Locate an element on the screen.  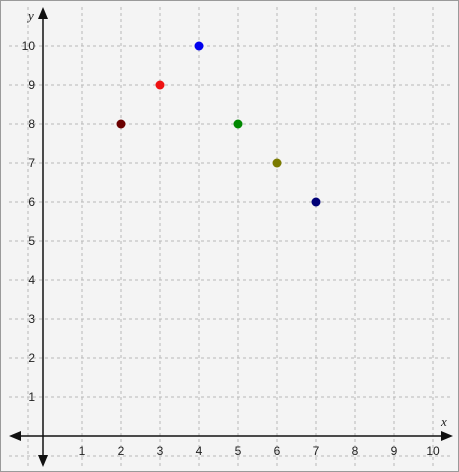
x-tick-label: 4 is located at coordinates (199, 451).